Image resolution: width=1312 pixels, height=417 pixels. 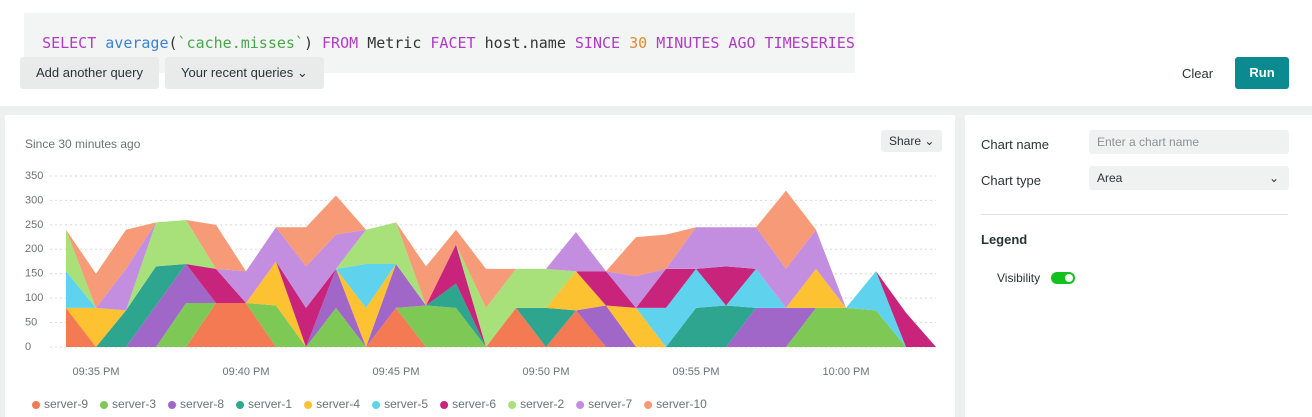 What do you see at coordinates (695, 372) in the screenshot?
I see `x-tick-label: 09:55 PM` at bounding box center [695, 372].